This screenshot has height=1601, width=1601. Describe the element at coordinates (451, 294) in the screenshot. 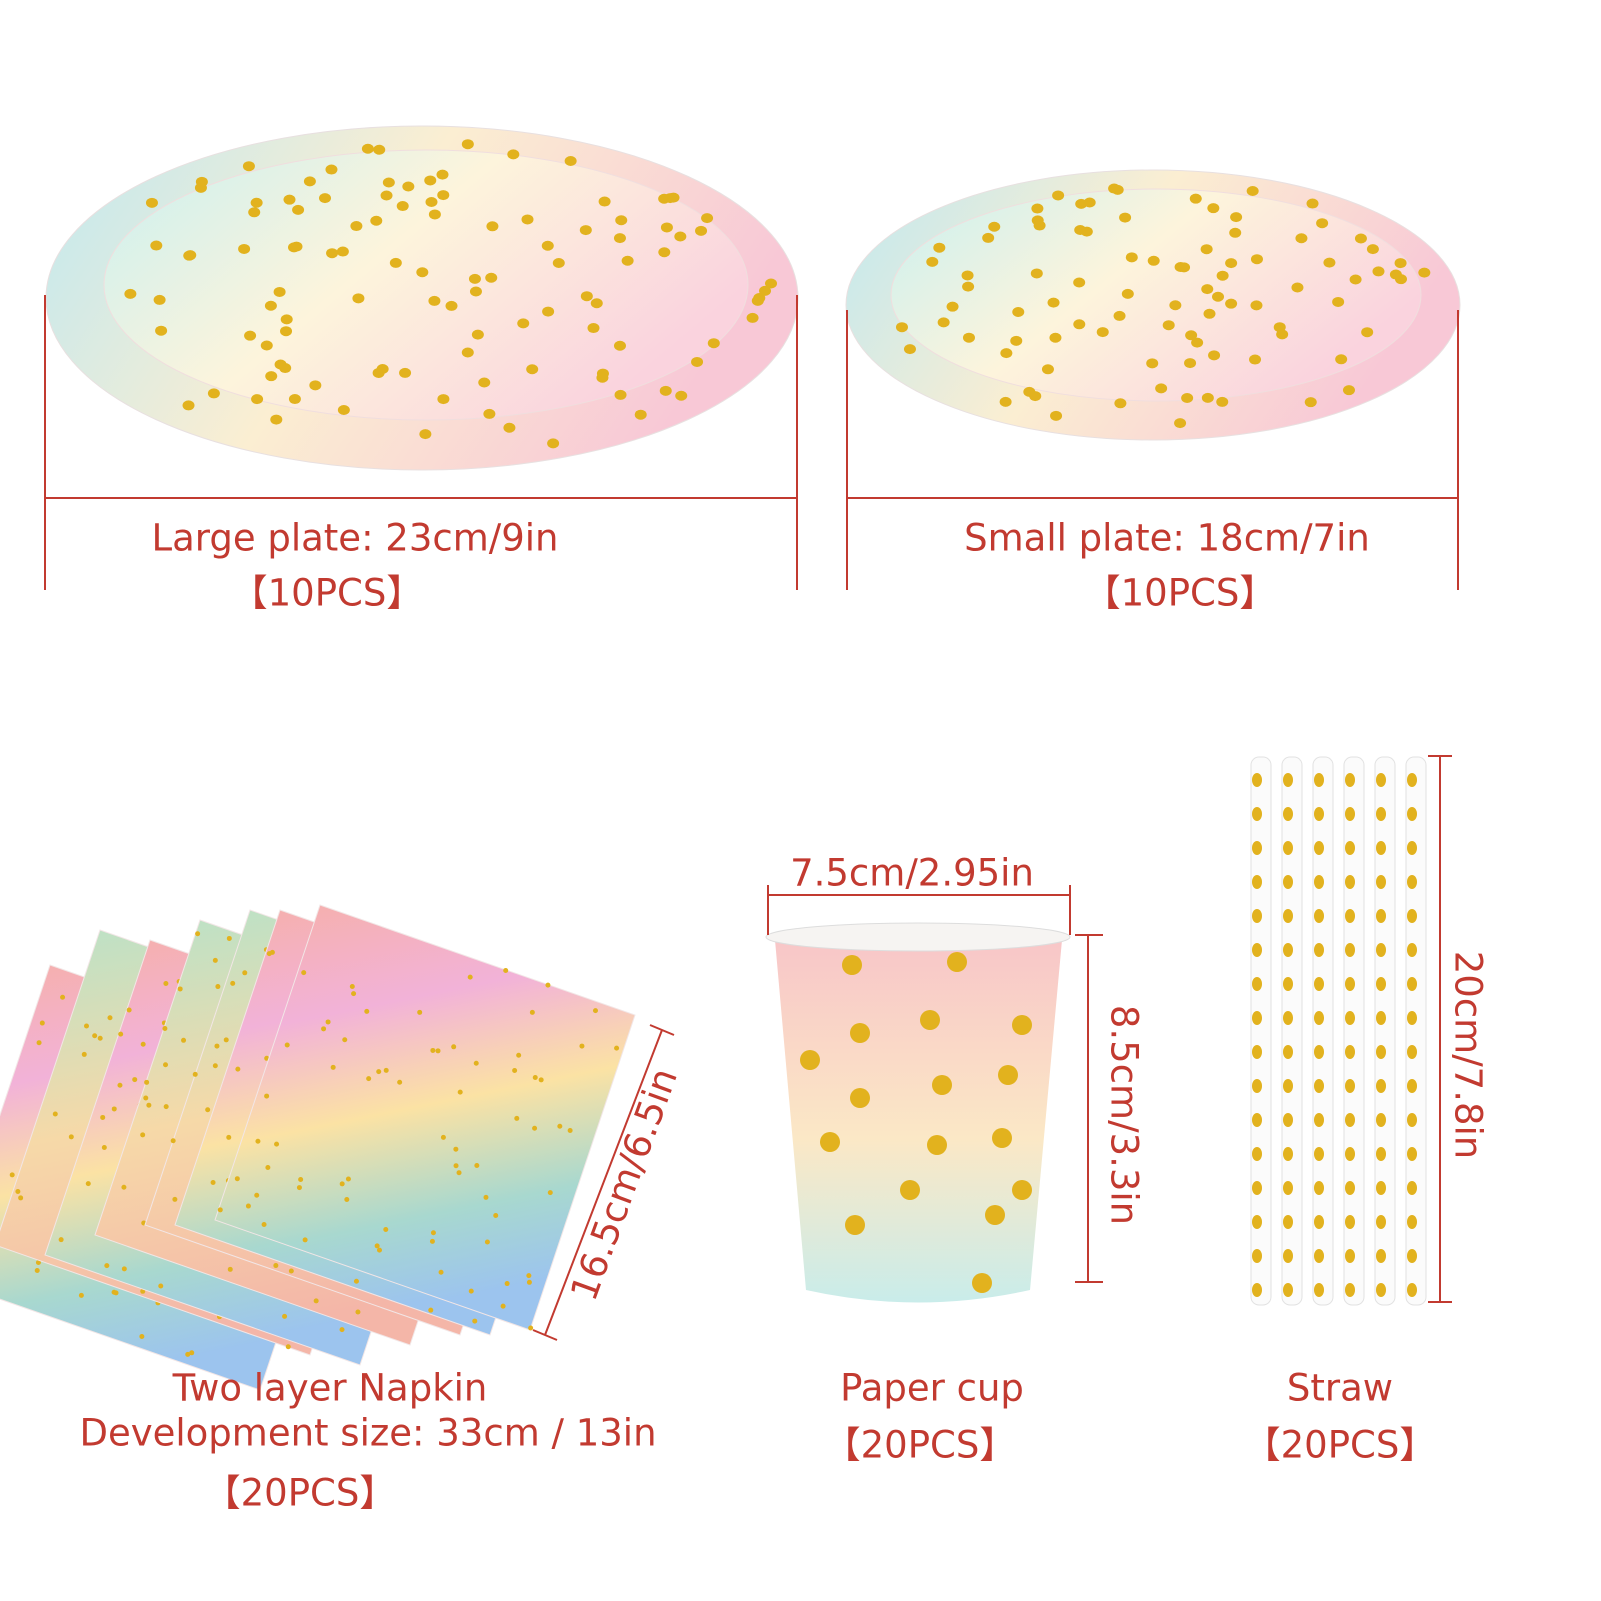

I see `gold-dots` at that location.